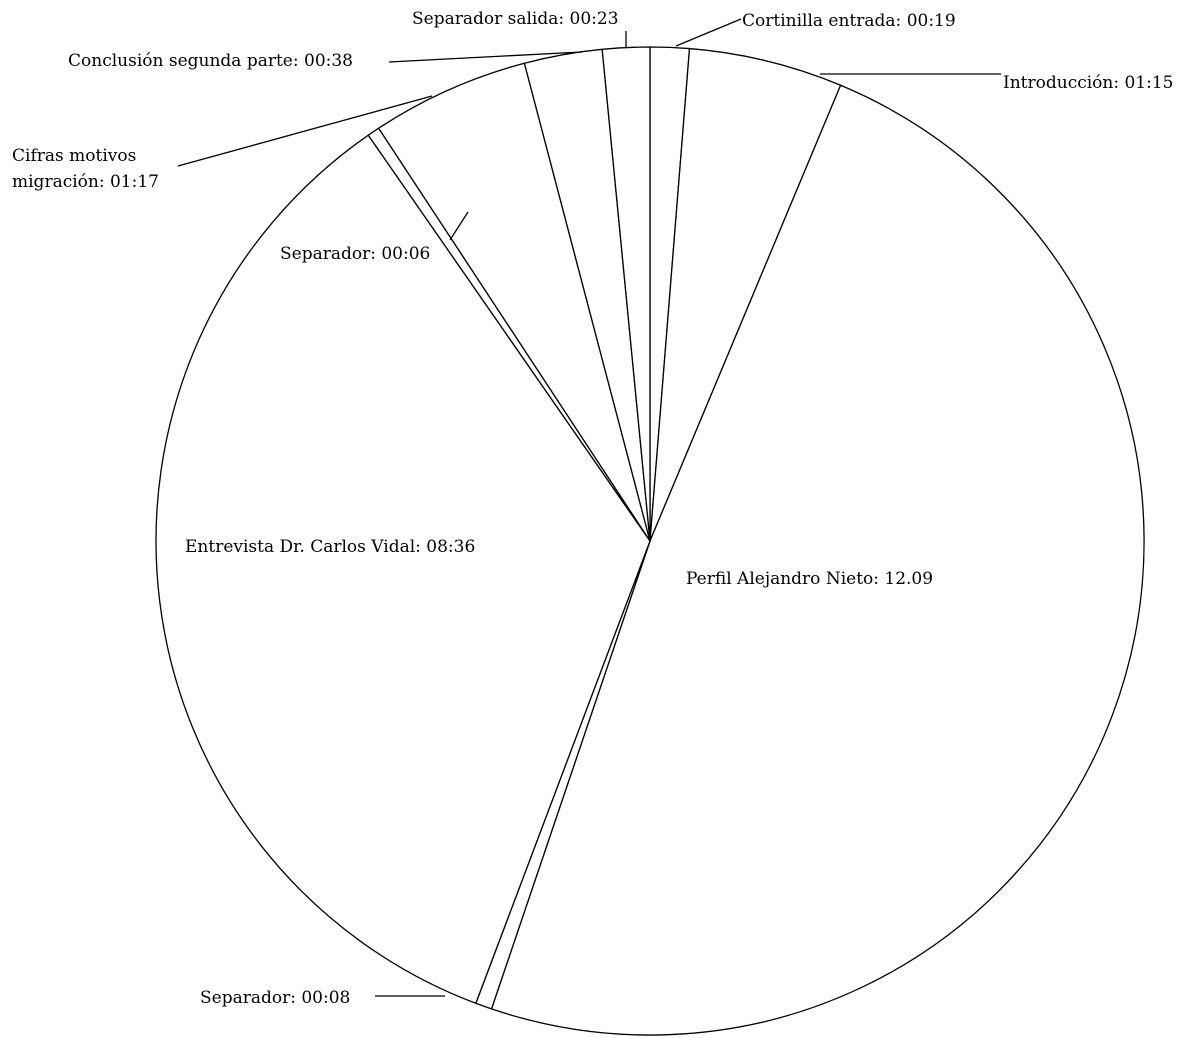  Describe the element at coordinates (515, 19) in the screenshot. I see `slice-label-separador-salida-00-23: Separador salida: 00:23` at that location.